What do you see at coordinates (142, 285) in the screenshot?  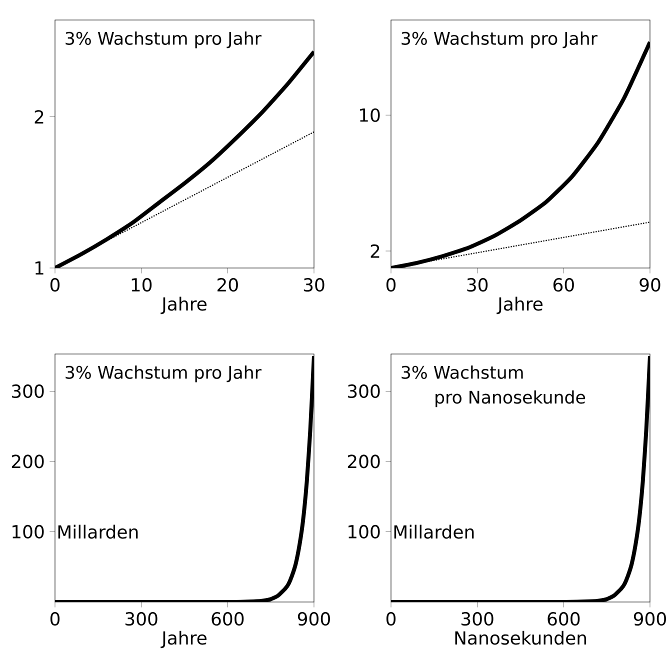 I see `x-tick-label: 10` at bounding box center [142, 285].